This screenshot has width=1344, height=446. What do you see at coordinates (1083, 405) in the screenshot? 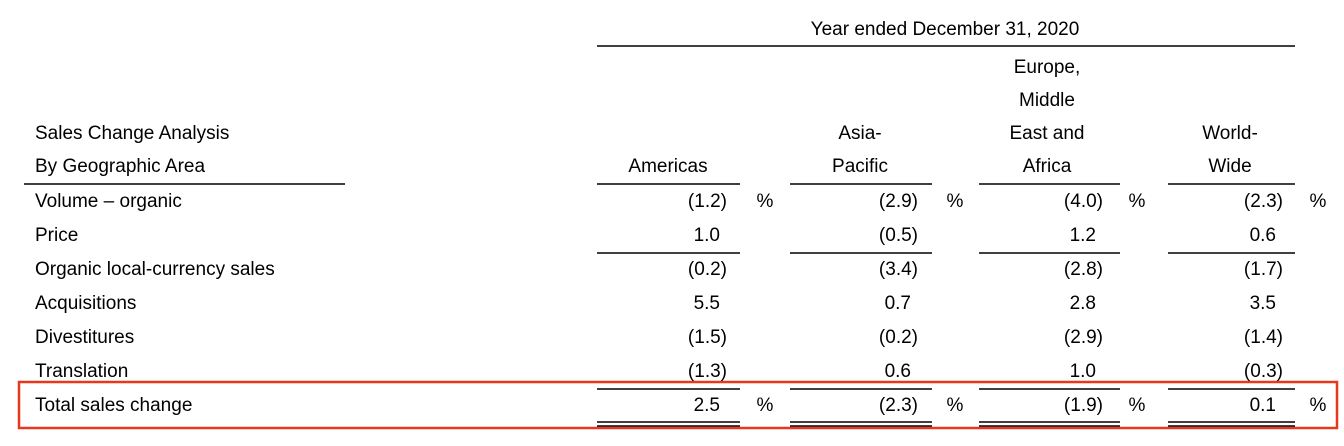
I see `cell-value: (1.9)` at bounding box center [1083, 405].